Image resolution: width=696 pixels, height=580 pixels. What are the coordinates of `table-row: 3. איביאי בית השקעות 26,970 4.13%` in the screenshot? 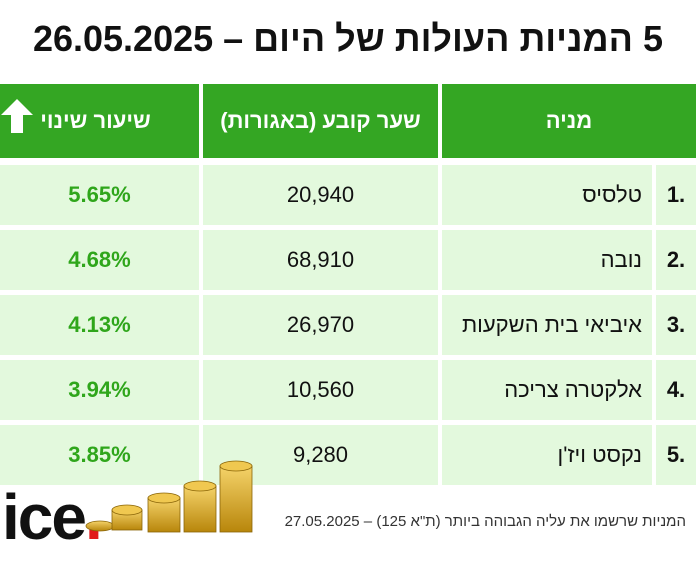 It's located at (348, 325).